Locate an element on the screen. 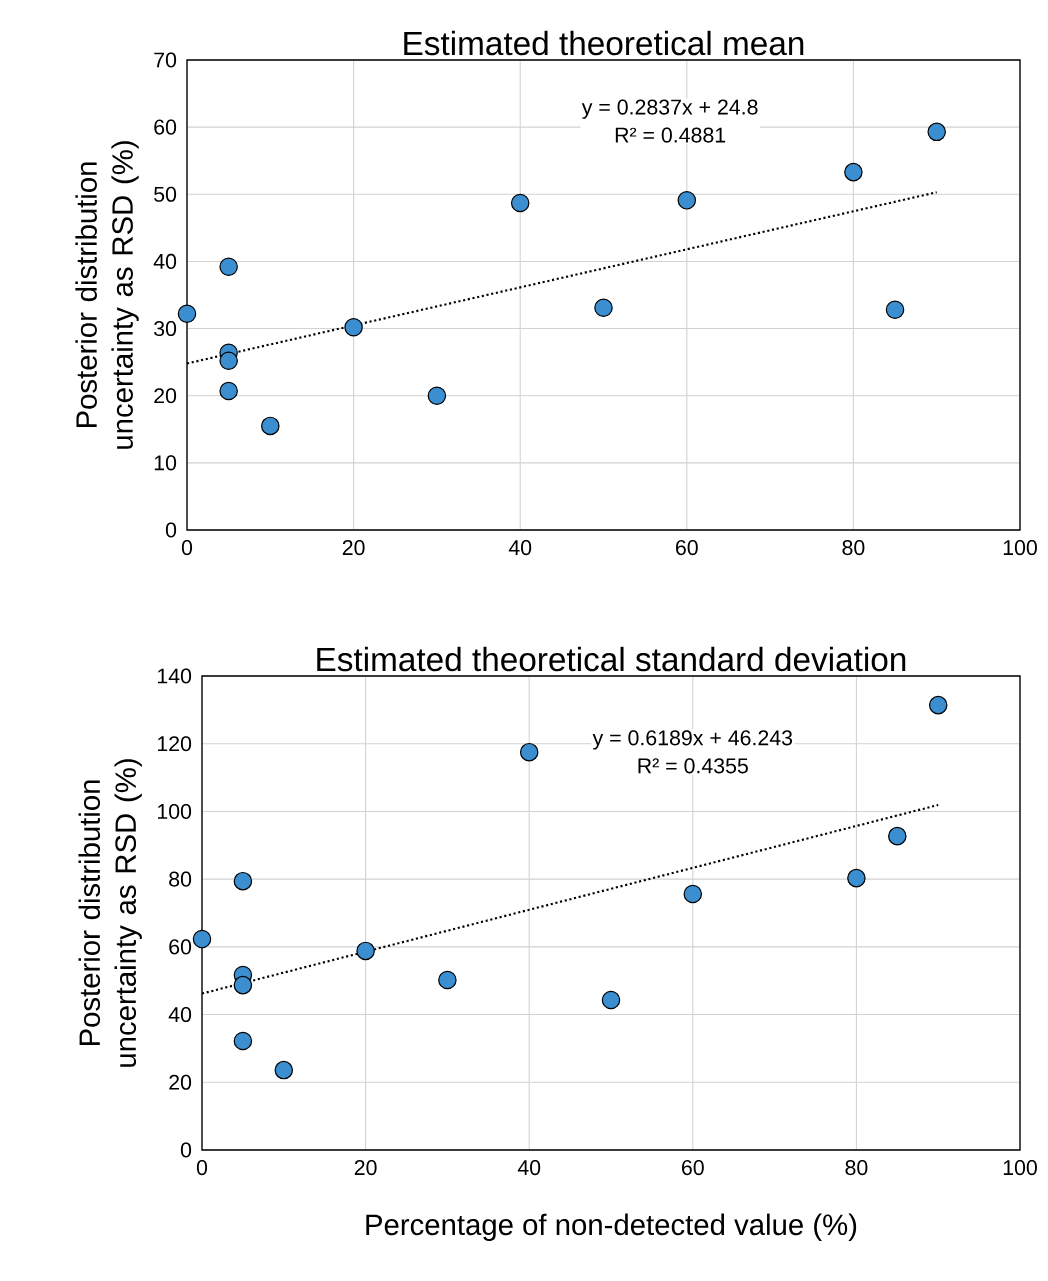  y-tick-label: 50 is located at coordinates (165, 194).